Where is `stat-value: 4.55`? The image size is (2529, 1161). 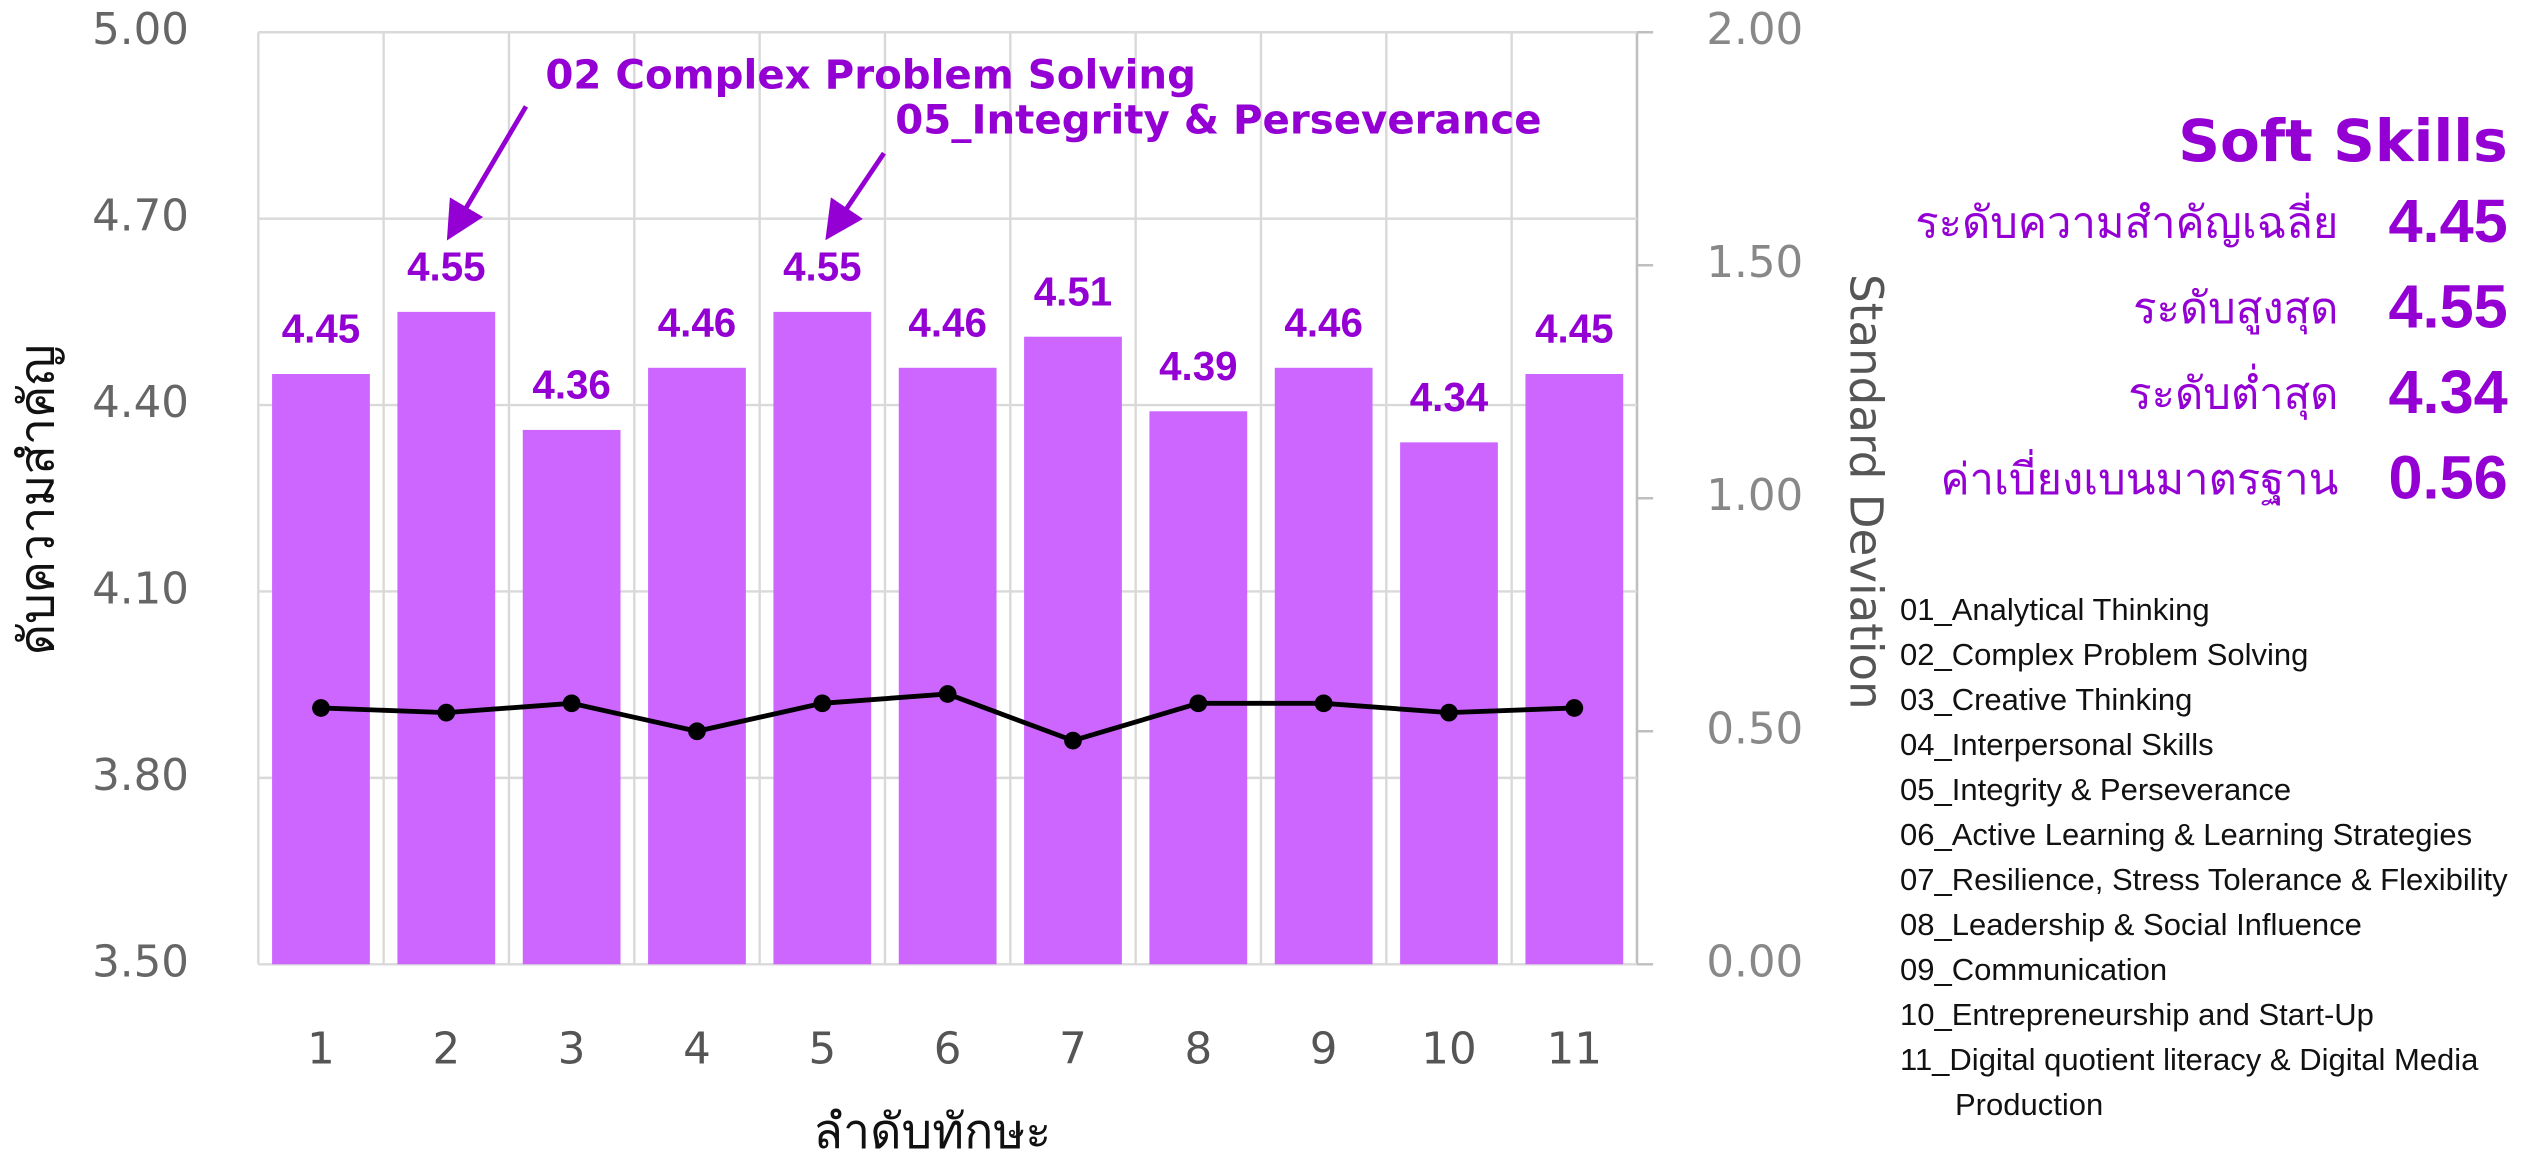
stat-value: 4.55 is located at coordinates (2447, 306).